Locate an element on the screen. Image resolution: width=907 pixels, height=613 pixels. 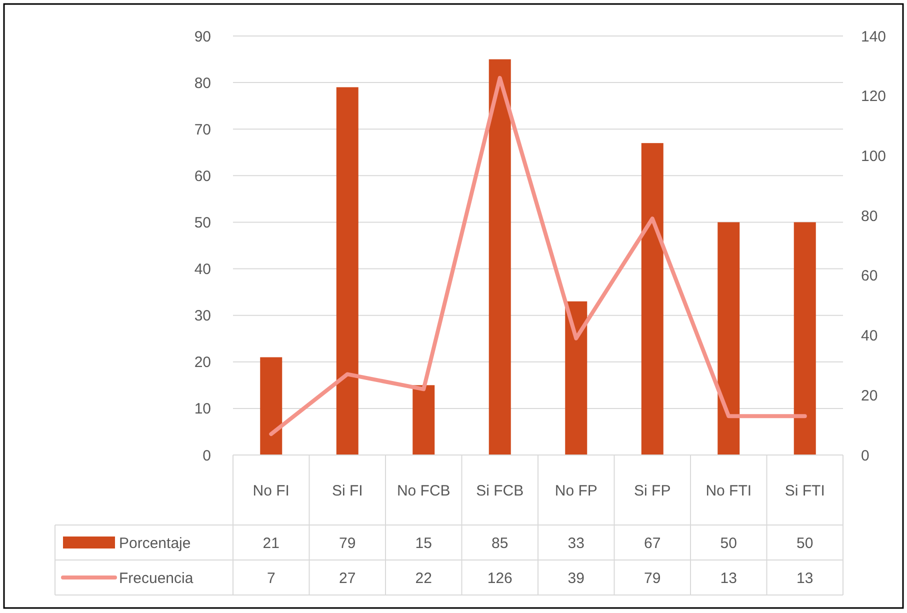
x-tick-label: No FI is located at coordinates (271, 491).